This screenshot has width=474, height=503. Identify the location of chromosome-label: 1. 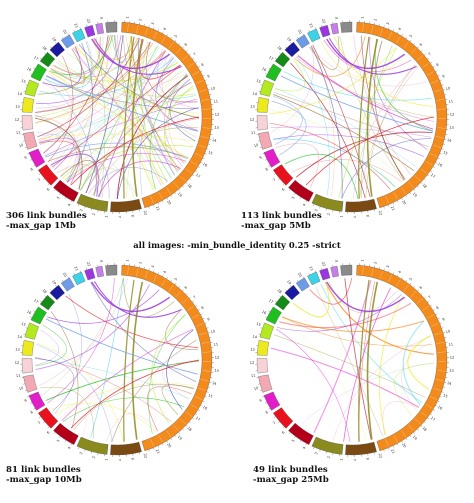
(128, 17).